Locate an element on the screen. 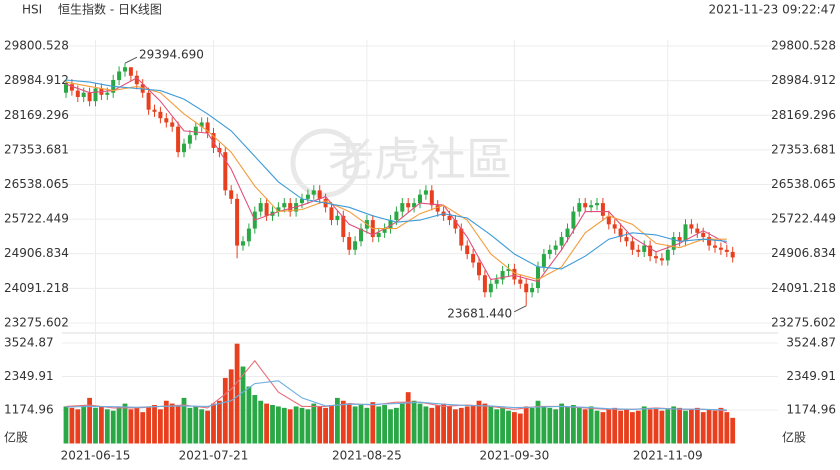 The height and width of the screenshot is (470, 840). y-tick-label-right: 28984.912 is located at coordinates (803, 80).